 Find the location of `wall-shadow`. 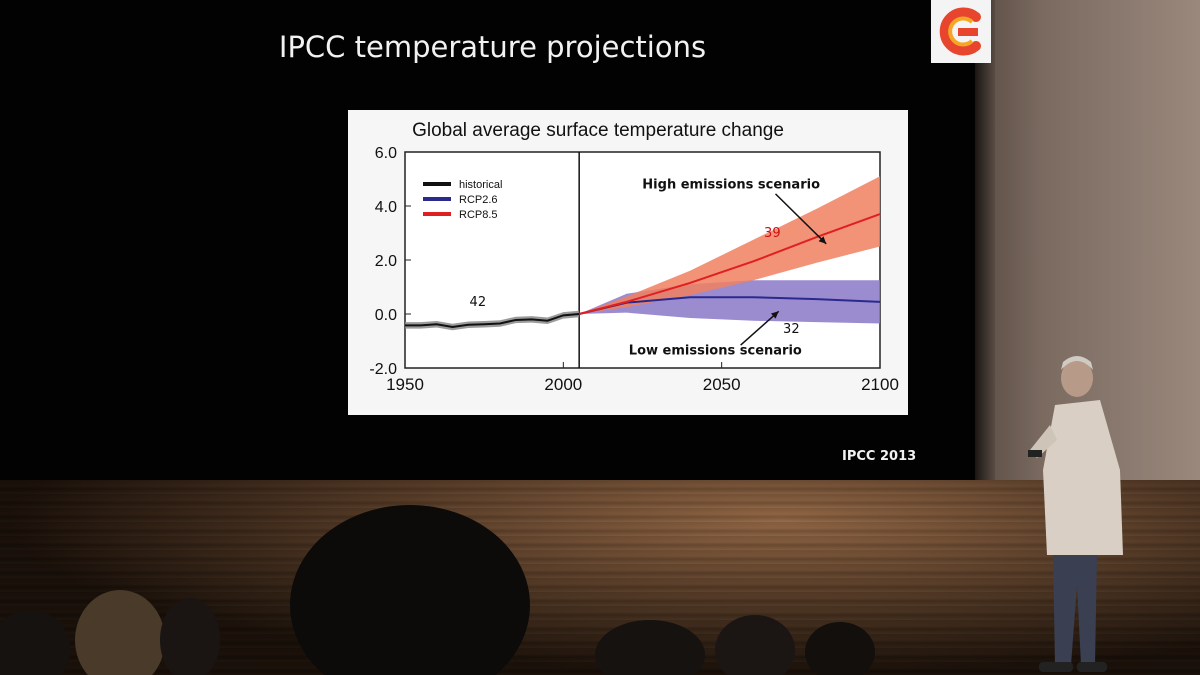

wall-shadow is located at coordinates (985, 252).